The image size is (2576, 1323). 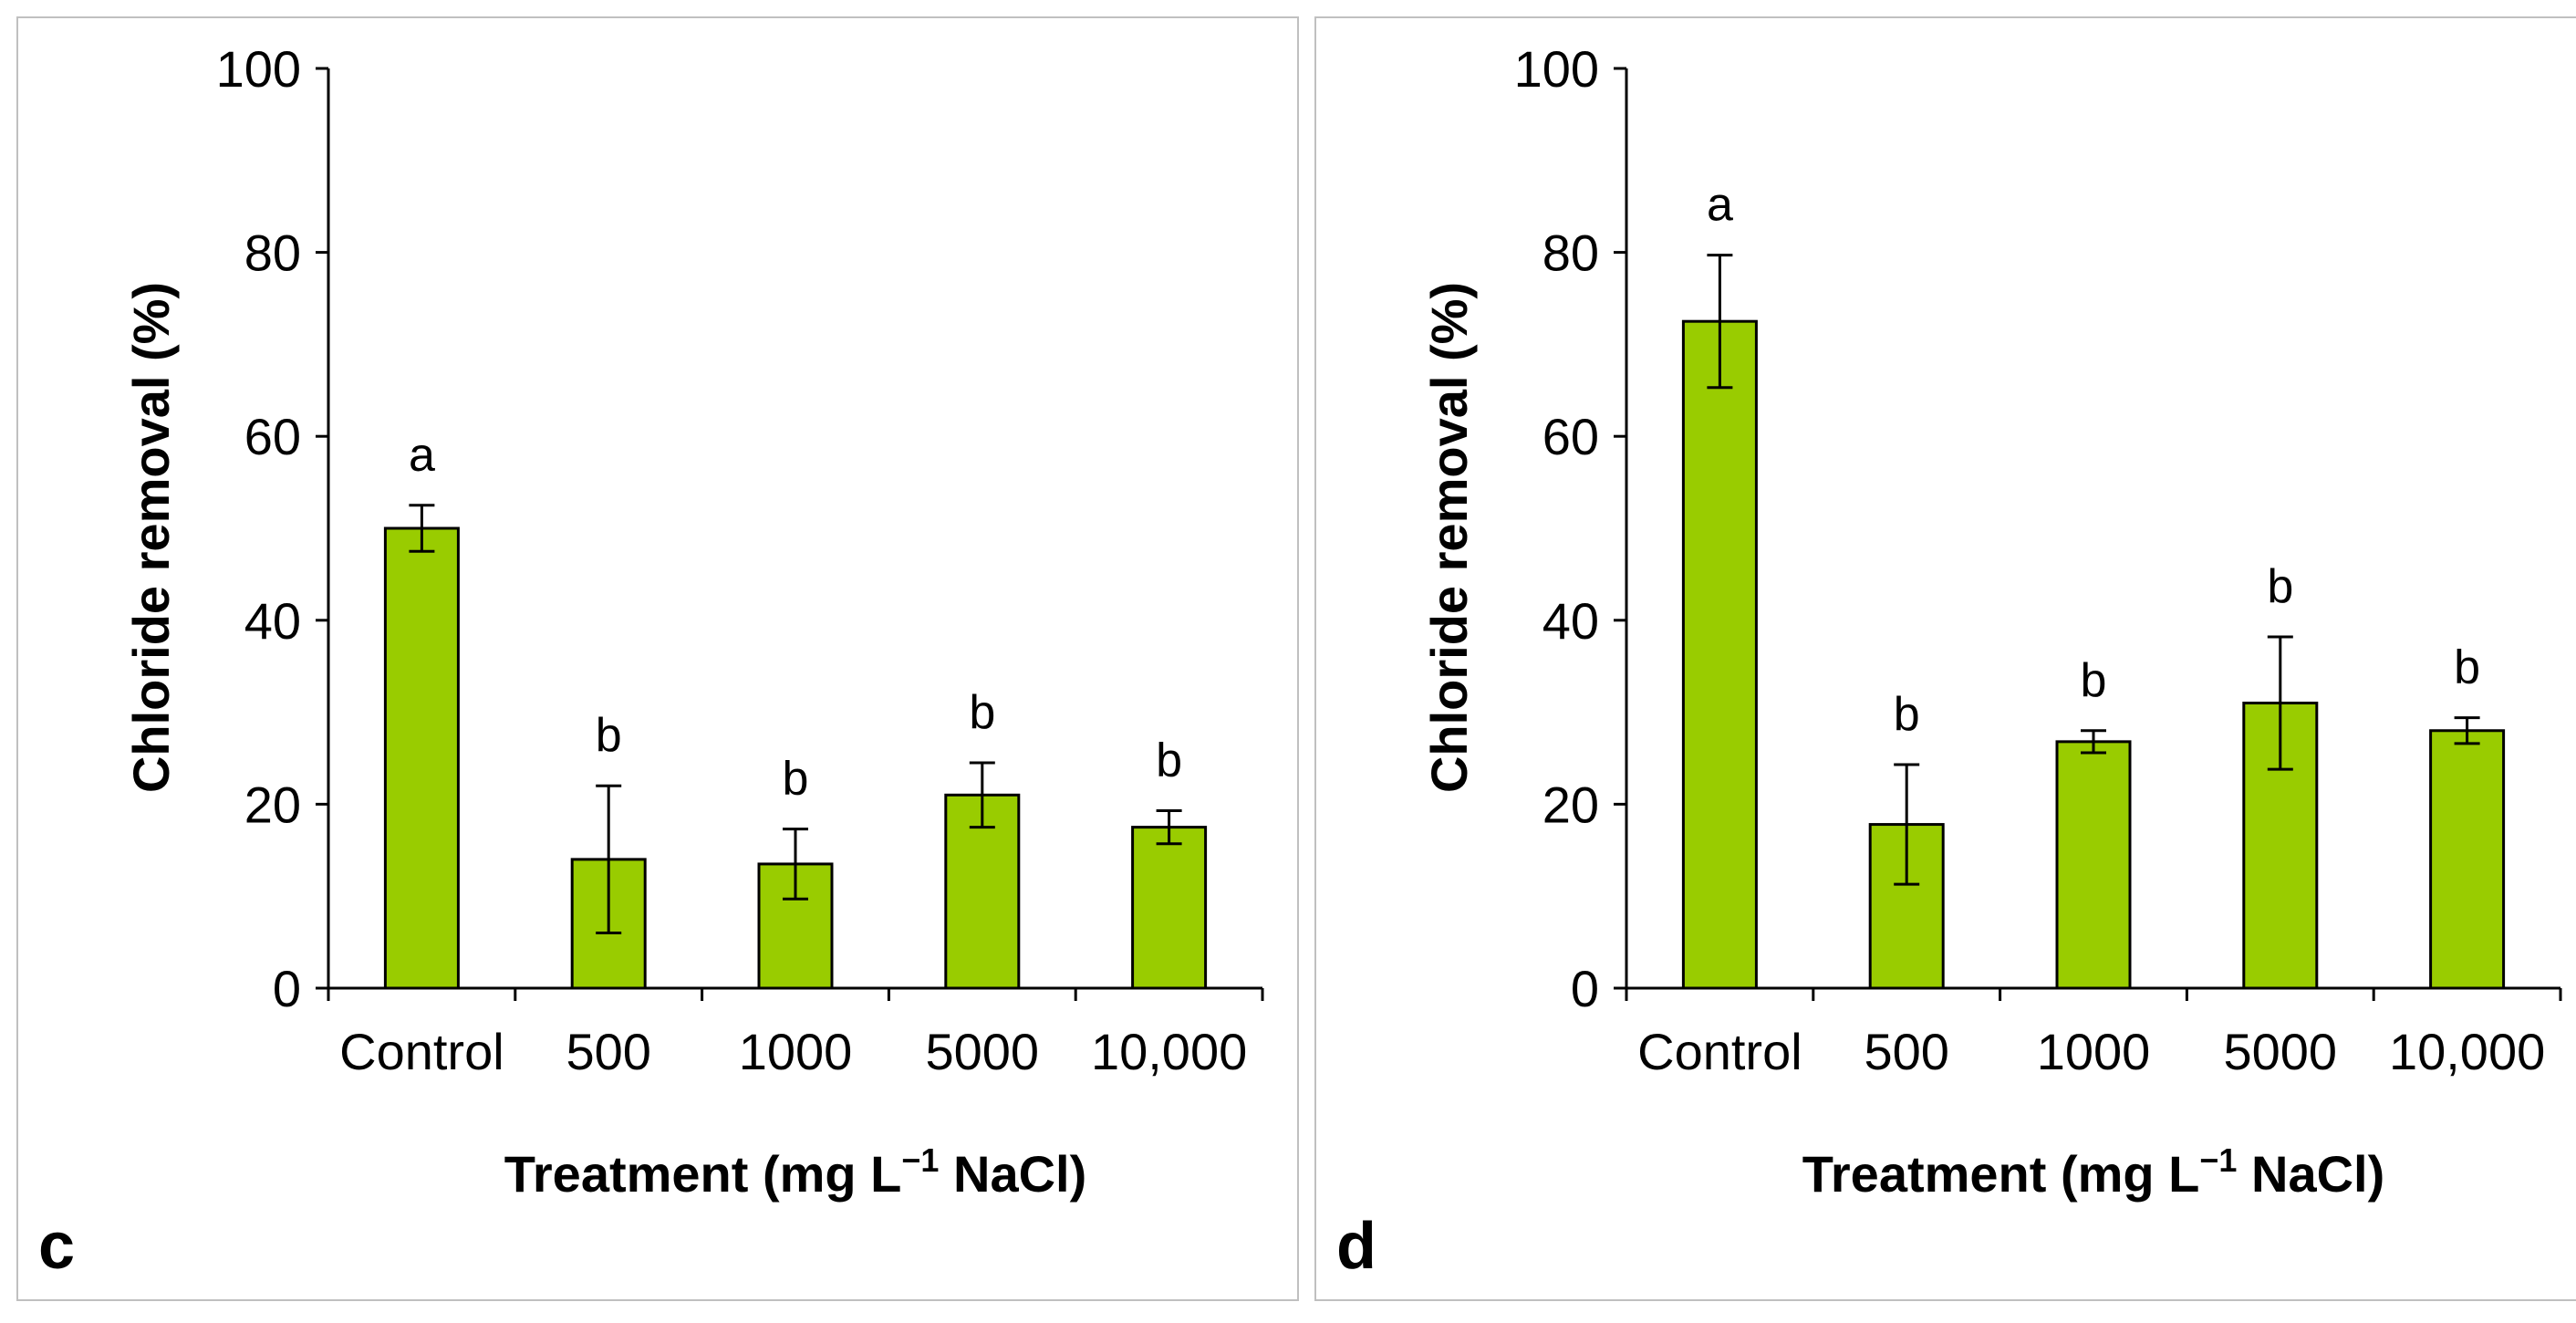 I want to click on panel-label: c, so click(x=56, y=1247).